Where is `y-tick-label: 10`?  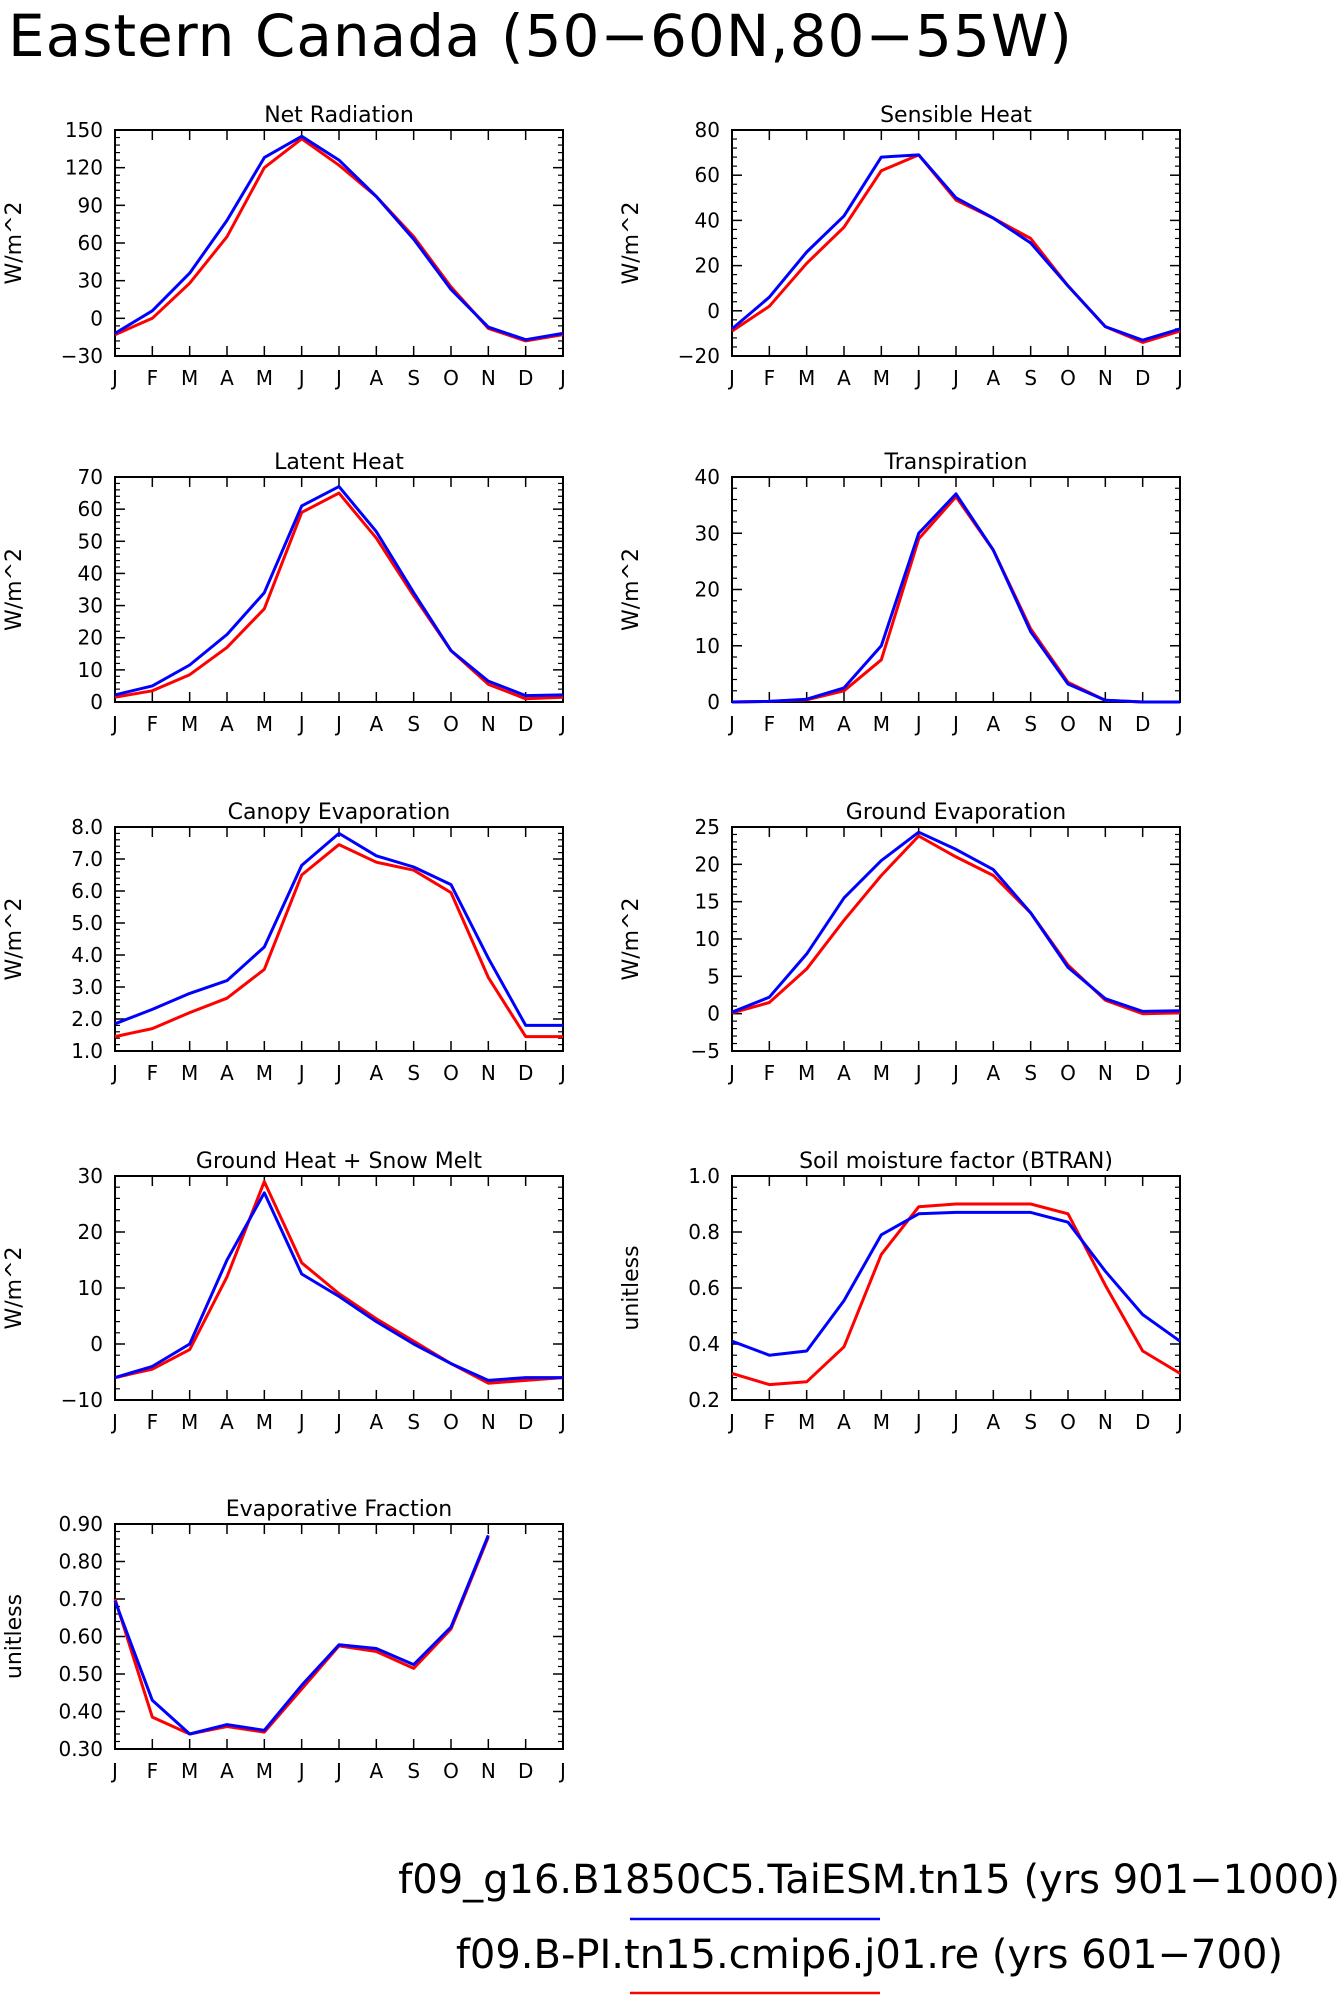 y-tick-label: 10 is located at coordinates (90, 1288).